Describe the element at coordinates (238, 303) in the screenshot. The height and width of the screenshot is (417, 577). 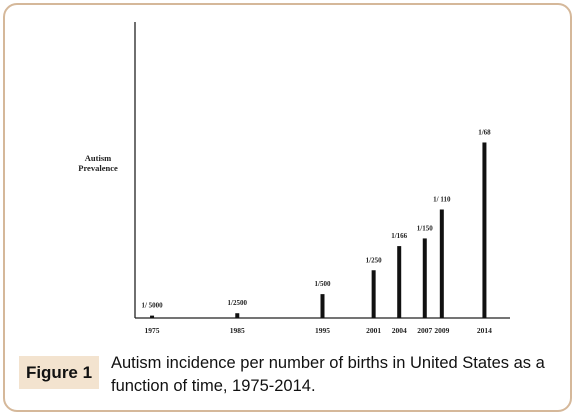
I see `data-label-1985: 1/2500` at that location.